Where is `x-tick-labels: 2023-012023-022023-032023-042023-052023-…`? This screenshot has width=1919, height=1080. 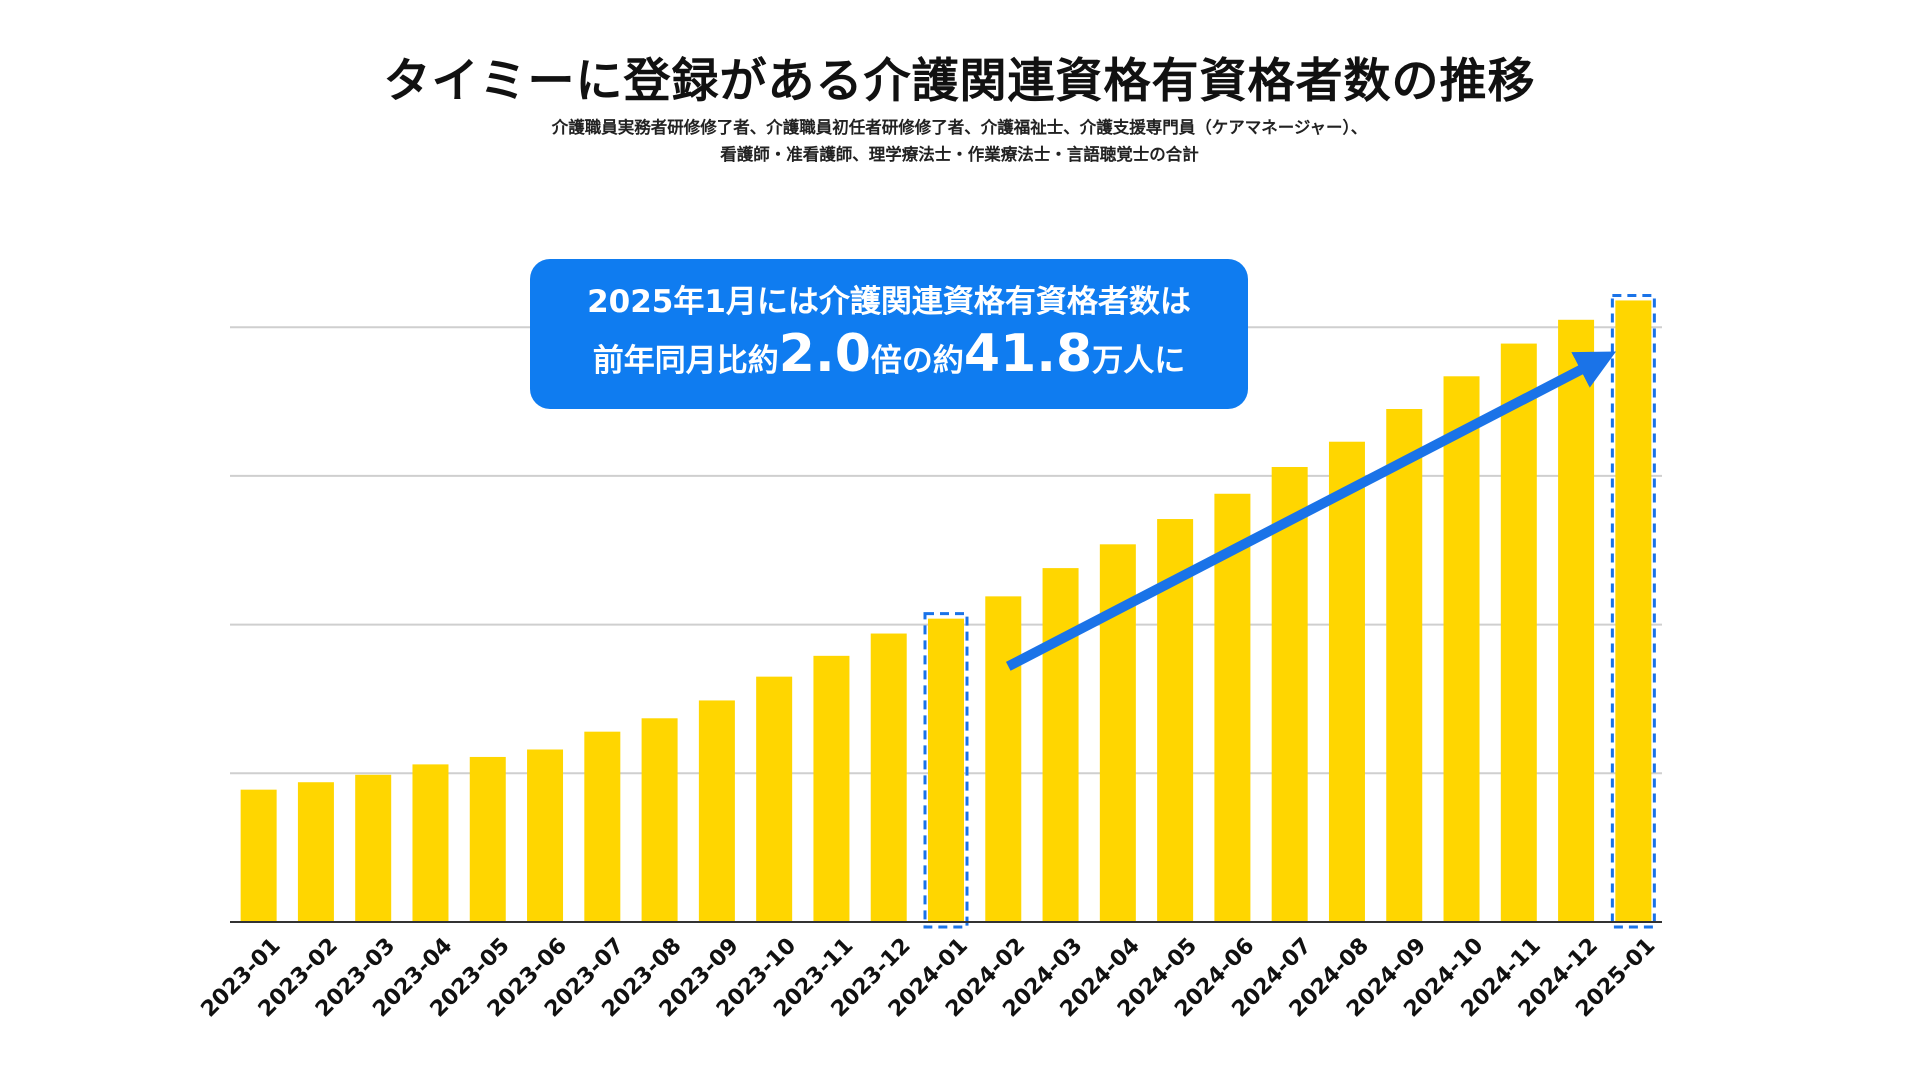
x-tick-labels: 2023-012023-022023-032023-042023-052023-… is located at coordinates (929, 977).